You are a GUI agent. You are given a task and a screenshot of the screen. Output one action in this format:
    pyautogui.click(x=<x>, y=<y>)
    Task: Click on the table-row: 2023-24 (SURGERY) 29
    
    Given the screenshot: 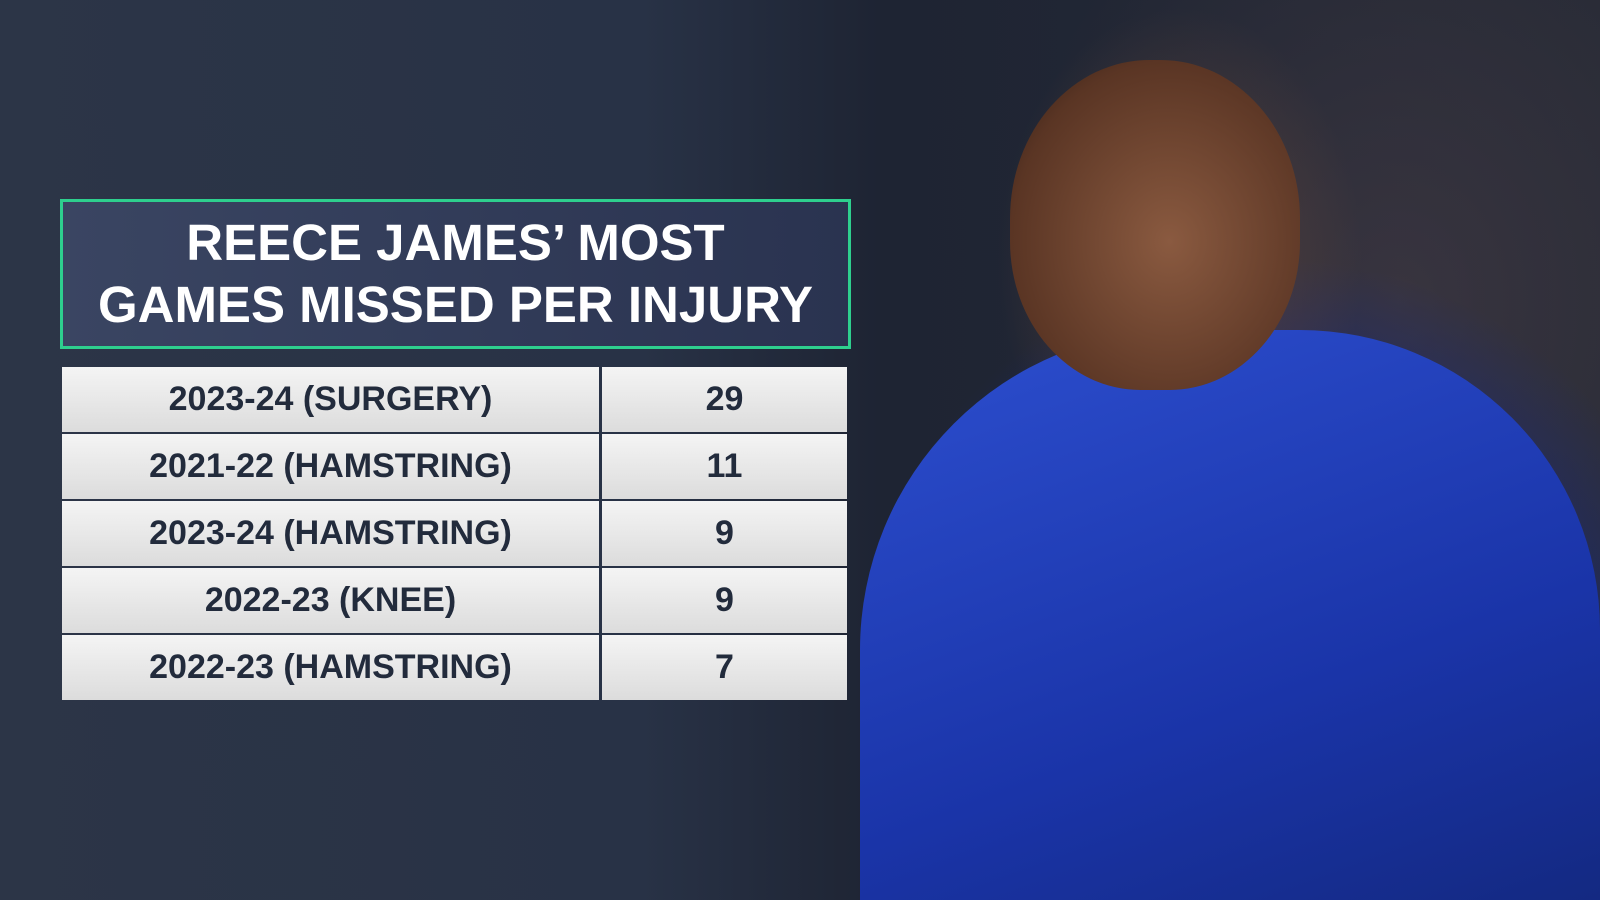 What is the action you would take?
    pyautogui.click(x=454, y=399)
    